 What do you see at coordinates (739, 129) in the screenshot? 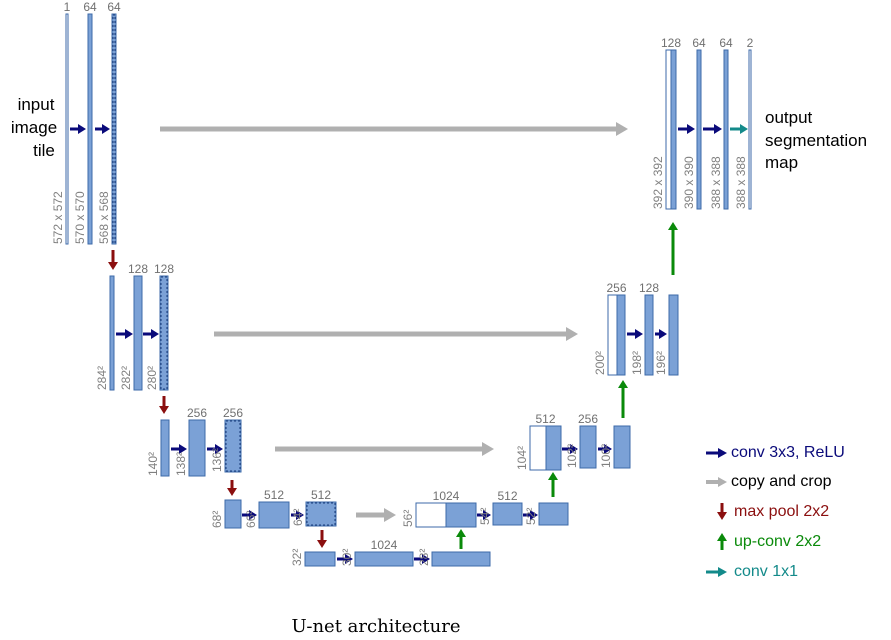
I see `conv1x1-arrow` at bounding box center [739, 129].